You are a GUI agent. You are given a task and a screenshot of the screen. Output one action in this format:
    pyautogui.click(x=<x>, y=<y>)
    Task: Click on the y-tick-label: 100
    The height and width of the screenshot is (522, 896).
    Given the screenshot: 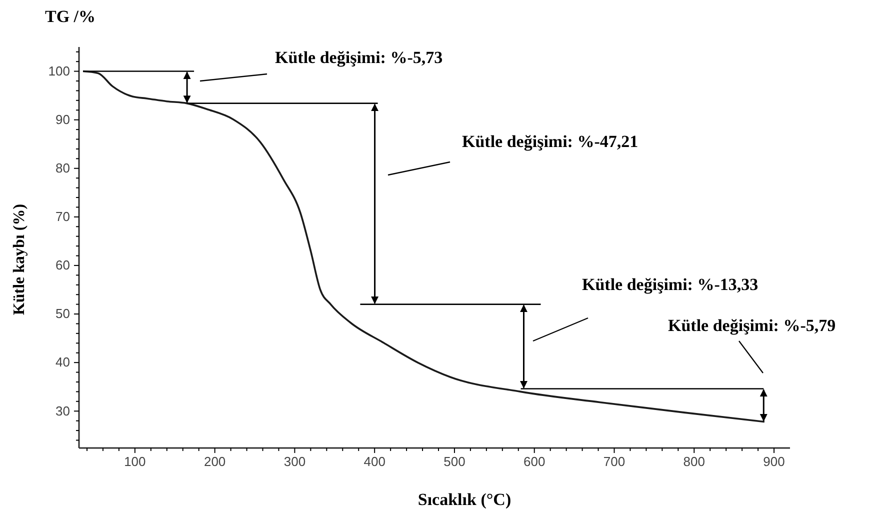 What is the action you would take?
    pyautogui.click(x=59, y=70)
    